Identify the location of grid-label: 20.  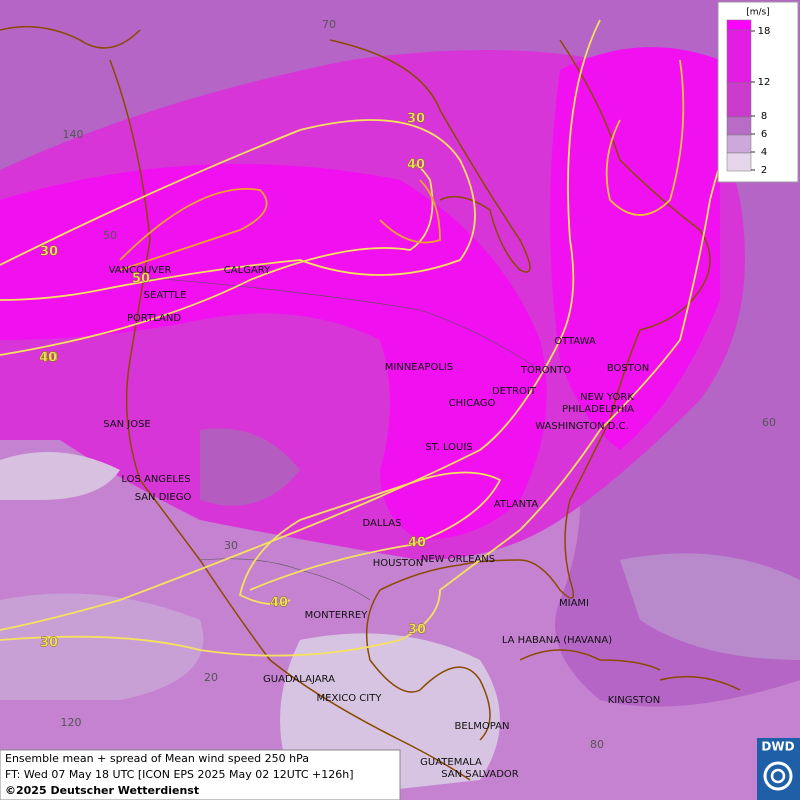
(211, 677).